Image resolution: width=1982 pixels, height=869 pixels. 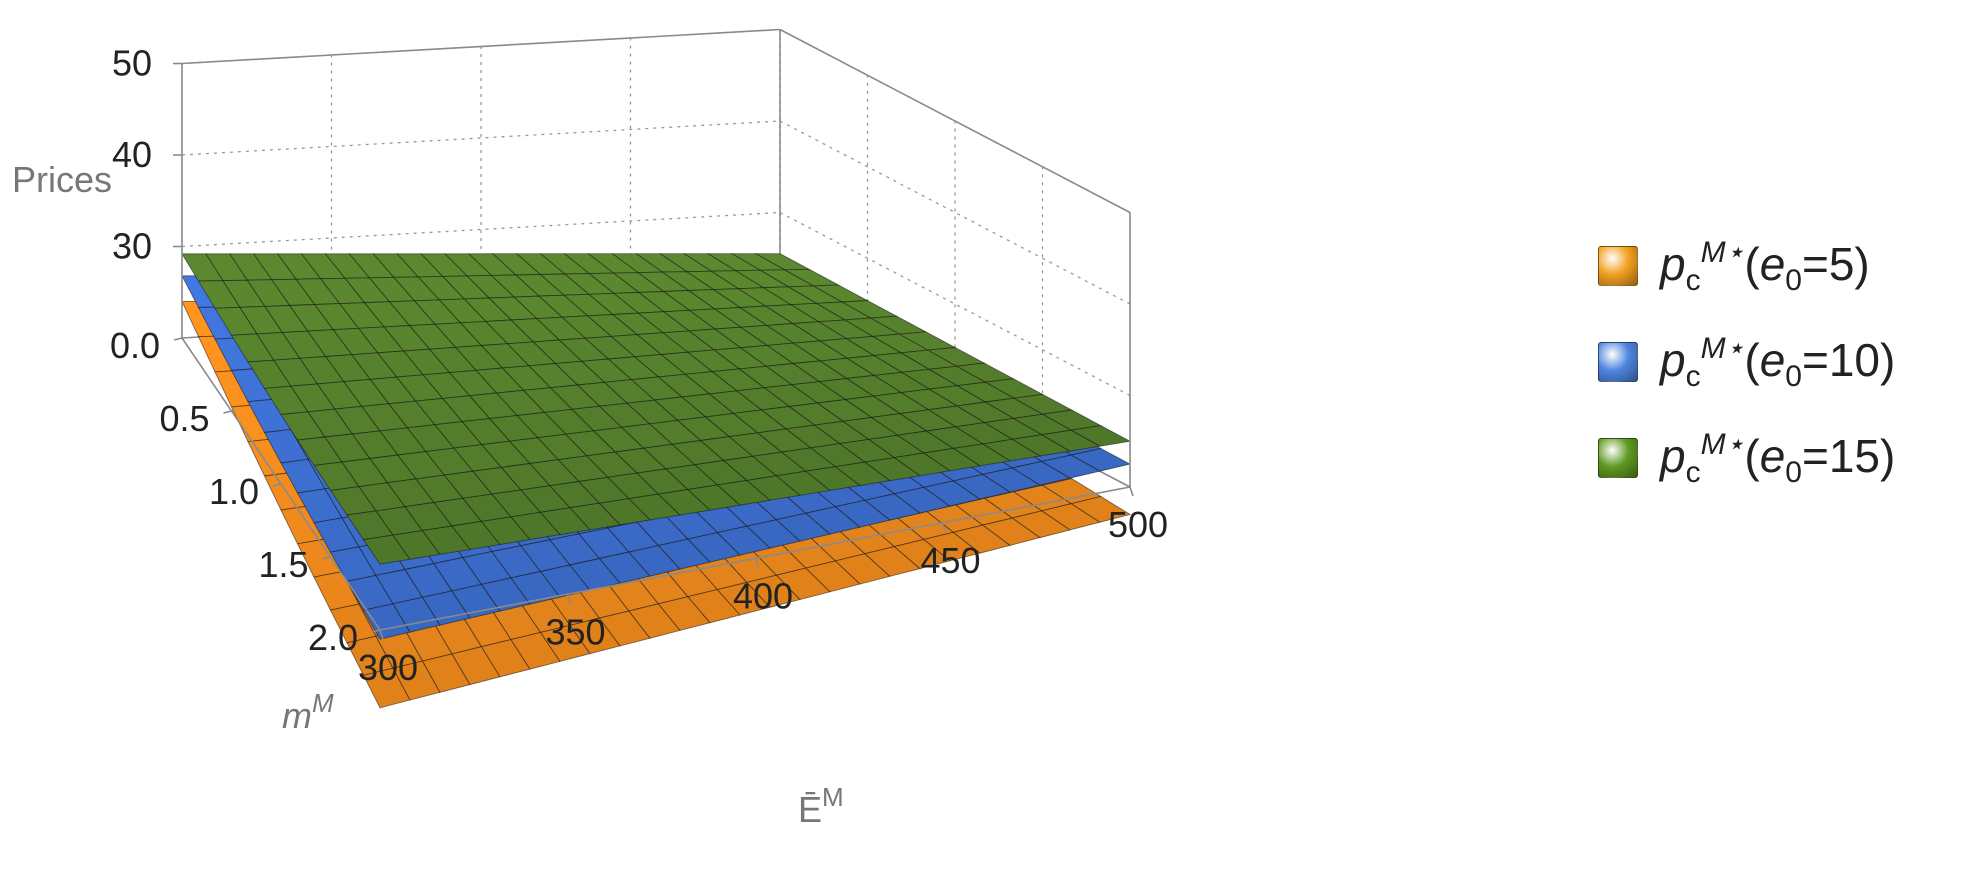 What do you see at coordinates (132, 63) in the screenshot?
I see `z-tick-label: 50` at bounding box center [132, 63].